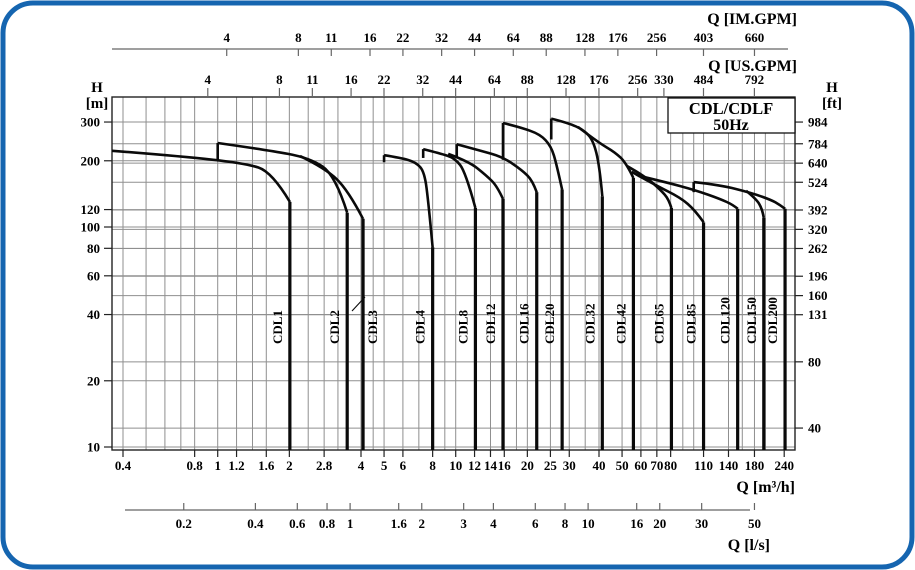 Image resolution: width=915 pixels, height=570 pixels. Describe the element at coordinates (752, 19) in the screenshot. I see `im-gpm-axis-title: Q [IM.GPM]` at that location.